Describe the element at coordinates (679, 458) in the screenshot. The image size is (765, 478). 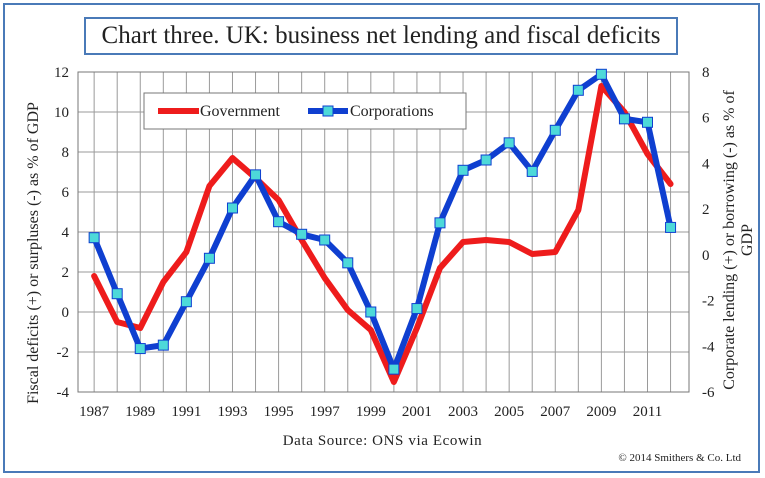
I see `copyright-note: © 2014 Smithers & Co. Ltd` at that location.